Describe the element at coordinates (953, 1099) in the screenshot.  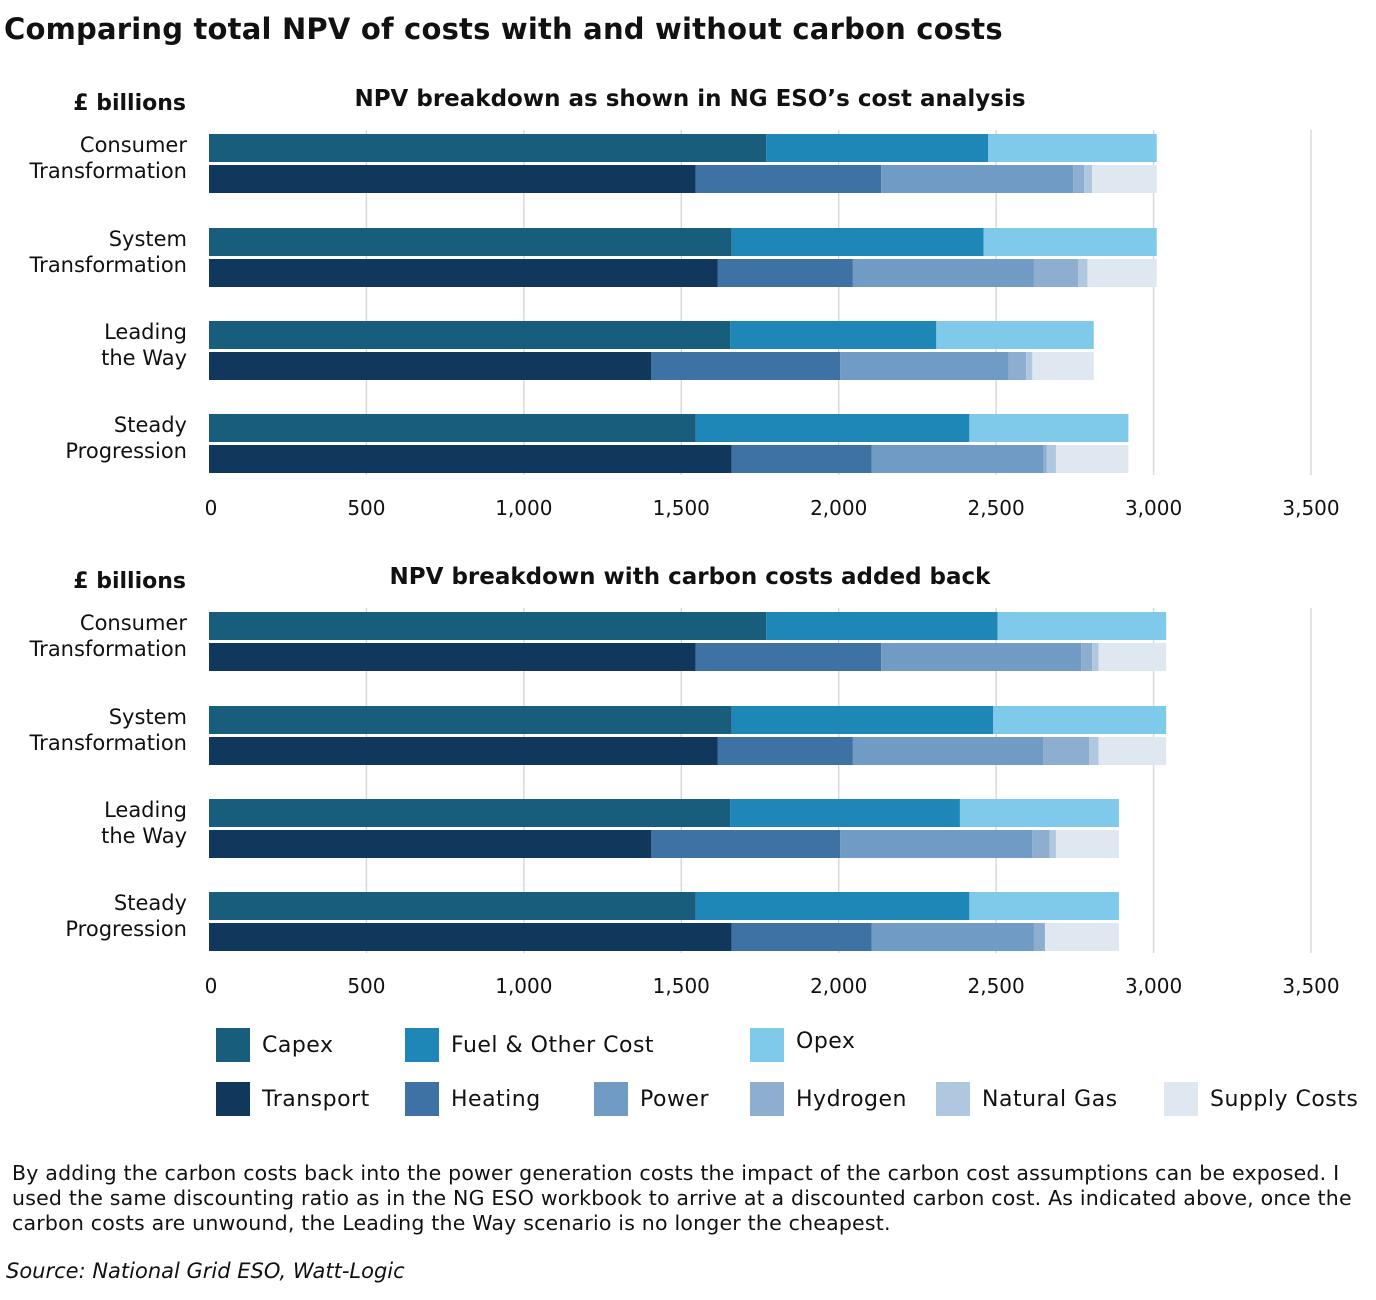
I see `legend-swatch-natural-gas` at that location.